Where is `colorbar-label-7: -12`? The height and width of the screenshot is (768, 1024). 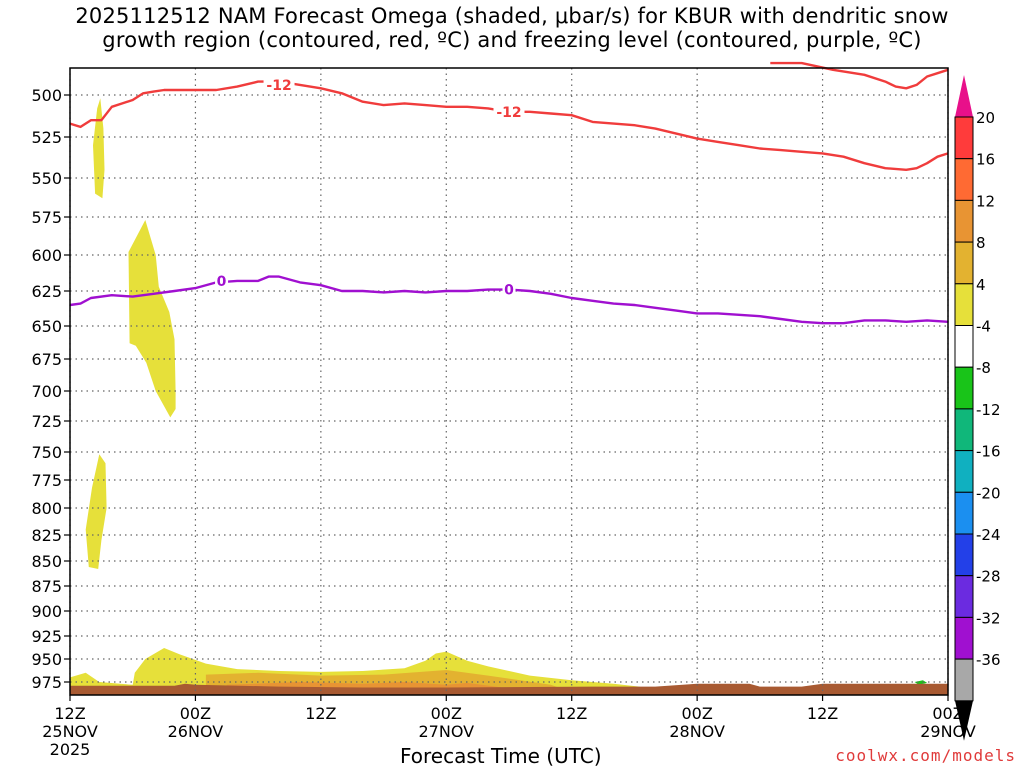
colorbar-label-7: -12 is located at coordinates (988, 410).